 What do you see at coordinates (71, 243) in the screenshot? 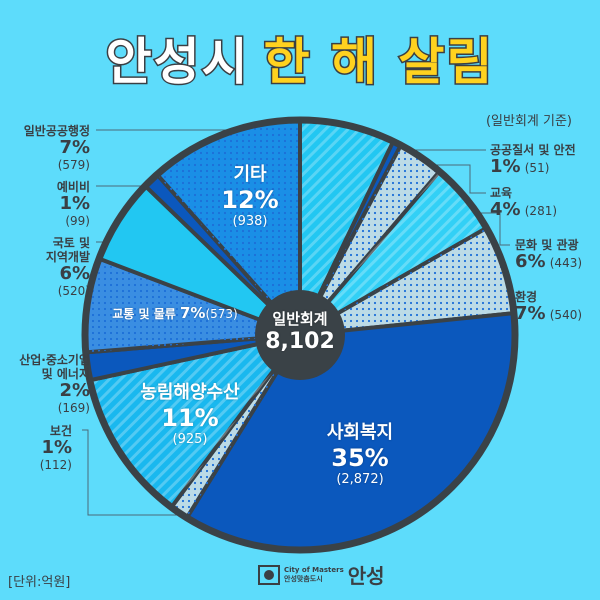
I see `slice-name: 국토 및` at bounding box center [71, 243].